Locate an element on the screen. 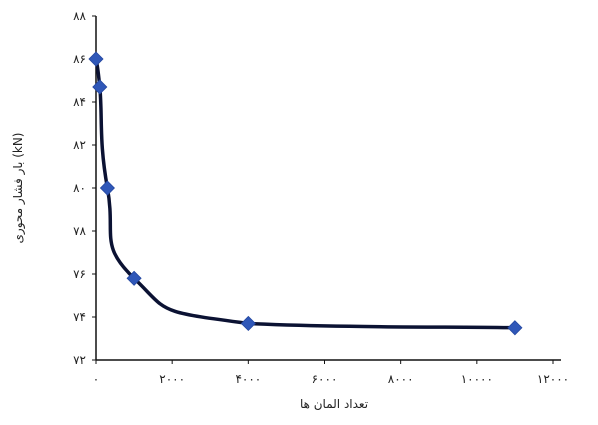  y-axis-title: بار فشار محوری (kN) is located at coordinates (18, 188).